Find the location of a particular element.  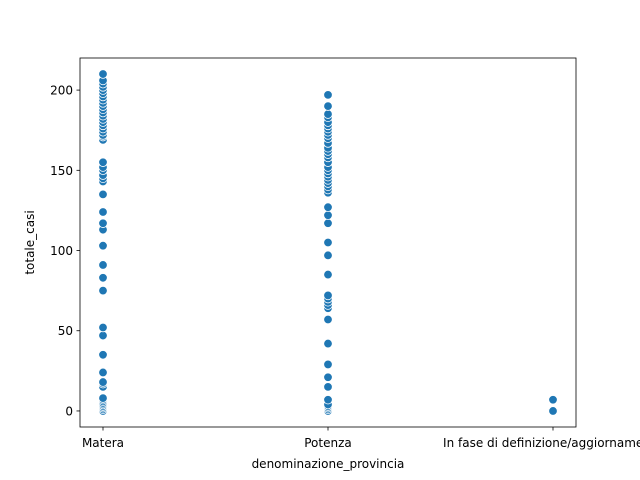

x-tick-label: In fase di definizione/aggiornamento is located at coordinates (541, 443).